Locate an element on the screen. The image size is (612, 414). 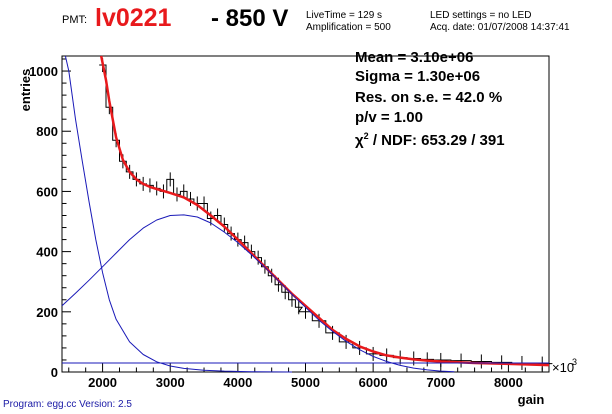
live-time: LiveTime = 129 s is located at coordinates (344, 15).